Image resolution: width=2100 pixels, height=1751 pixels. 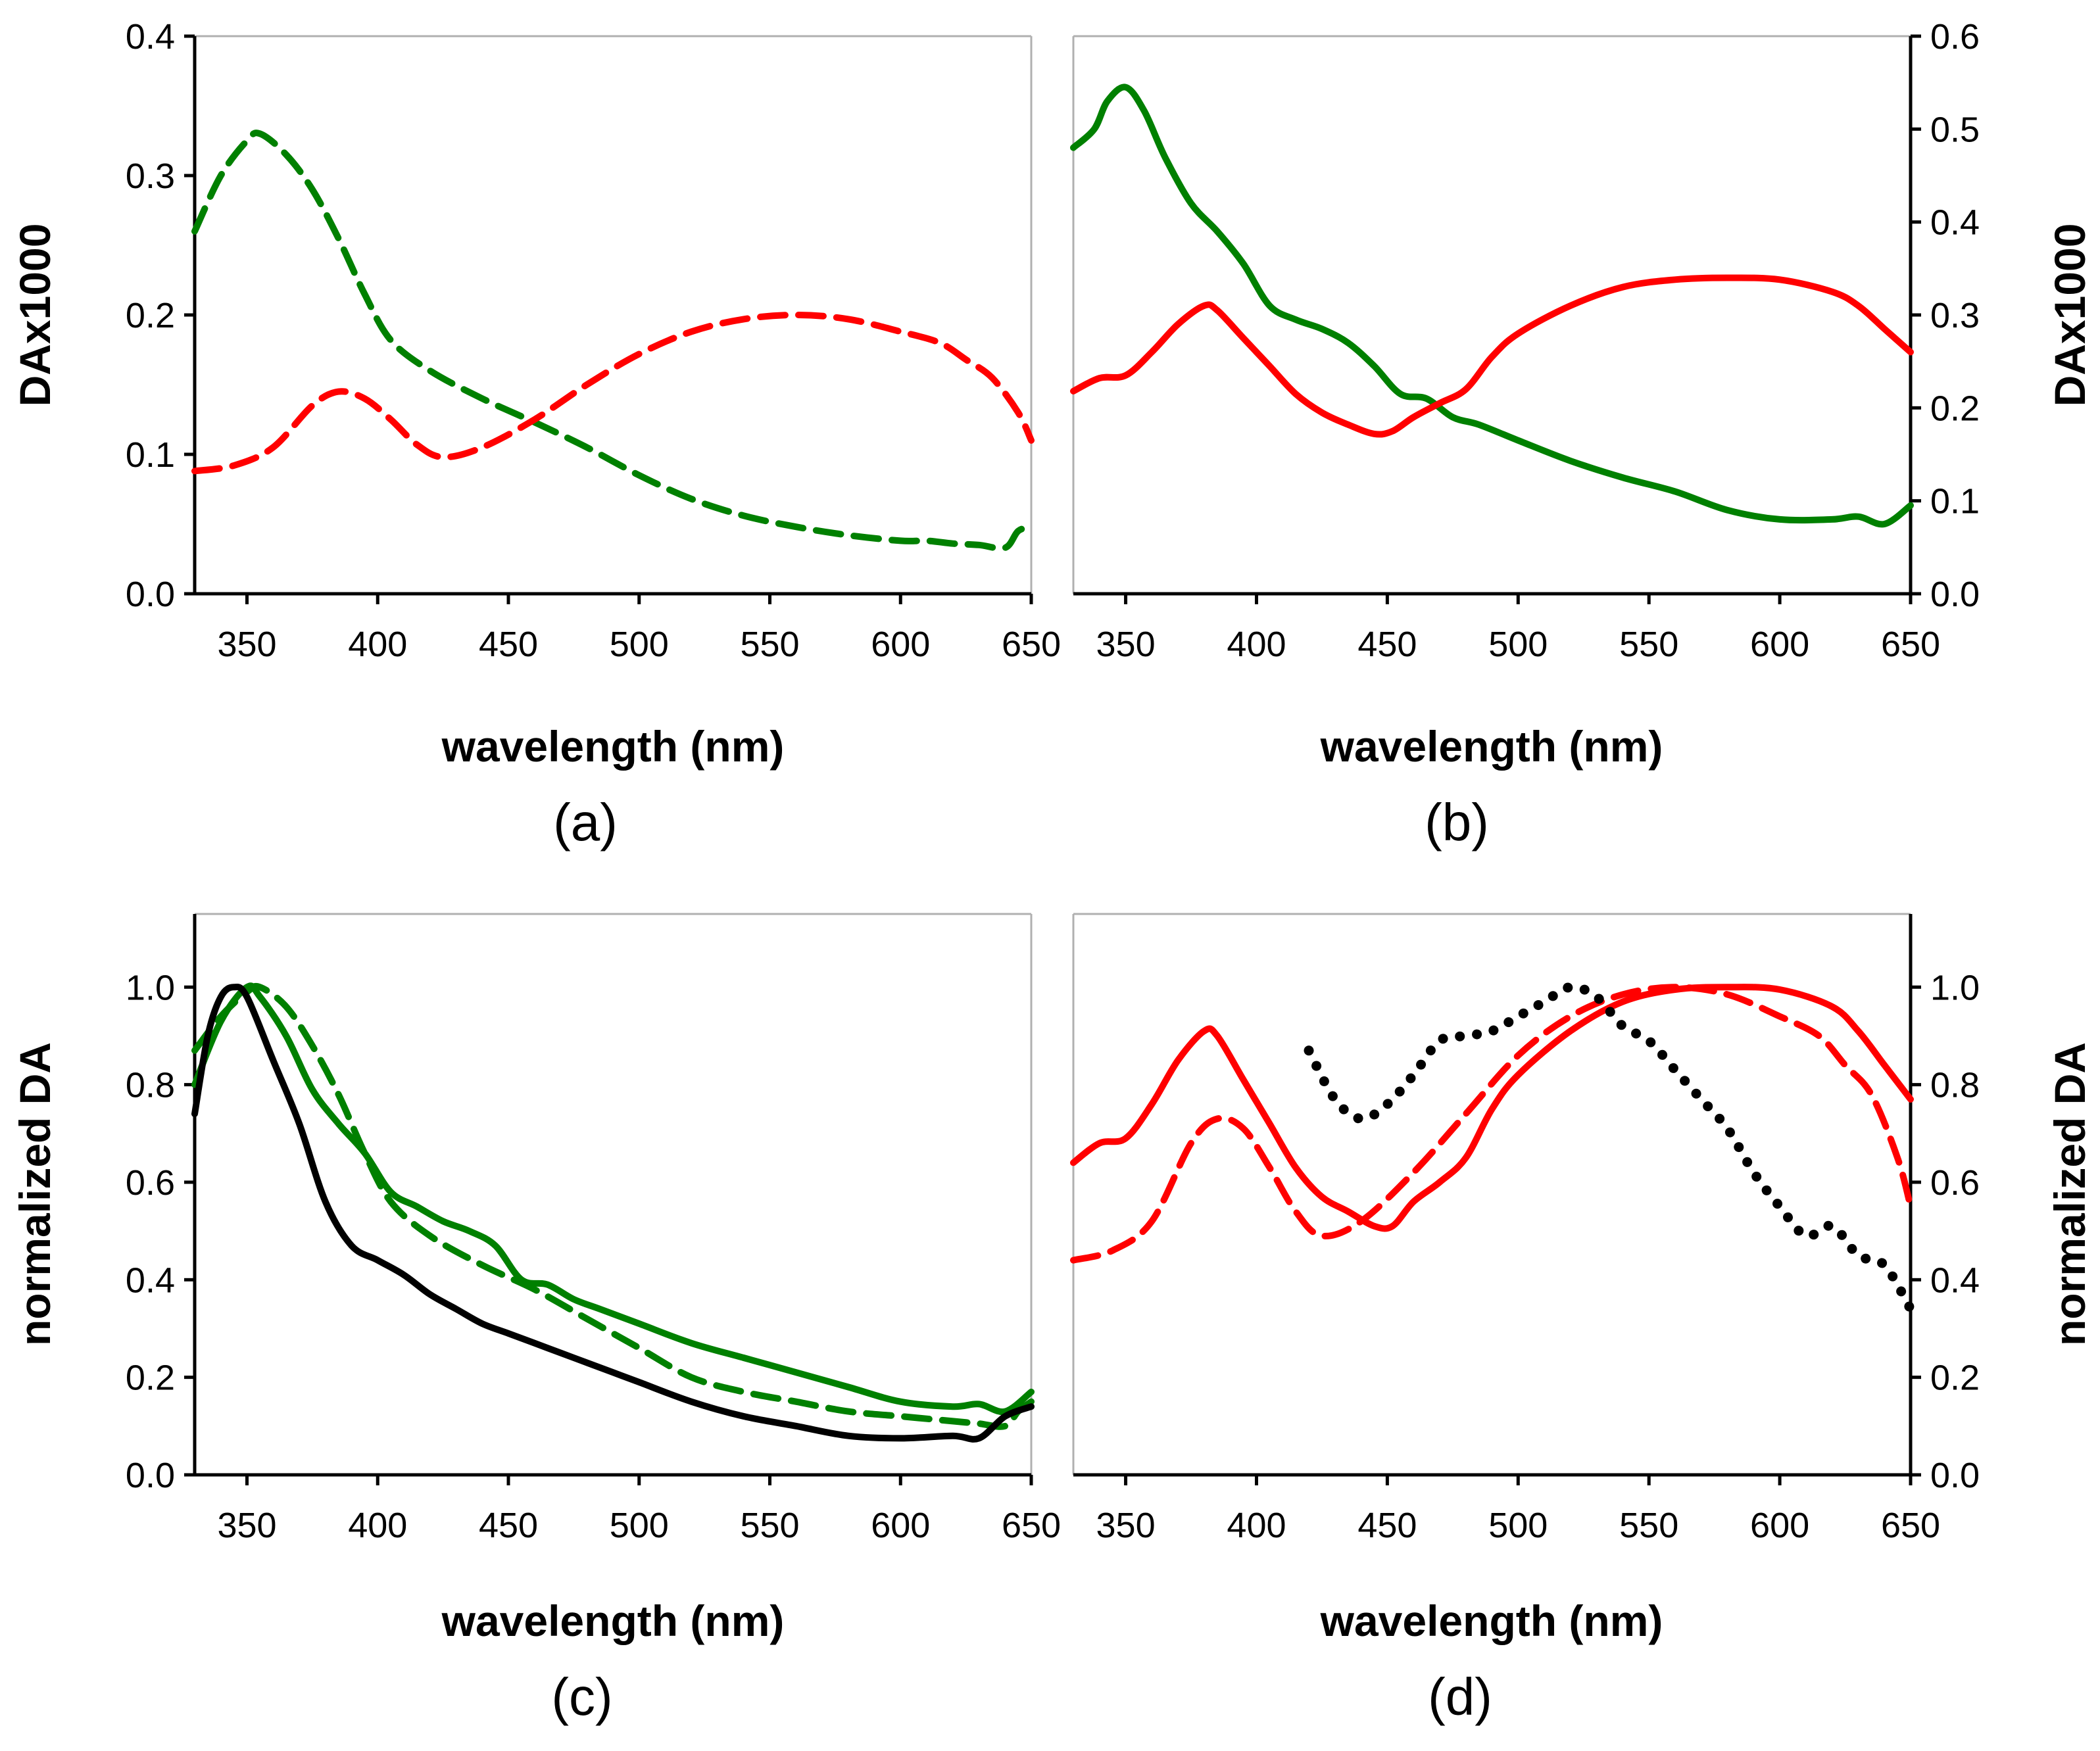 I want to click on series-green-solid-line, so click(x=1492, y=306).